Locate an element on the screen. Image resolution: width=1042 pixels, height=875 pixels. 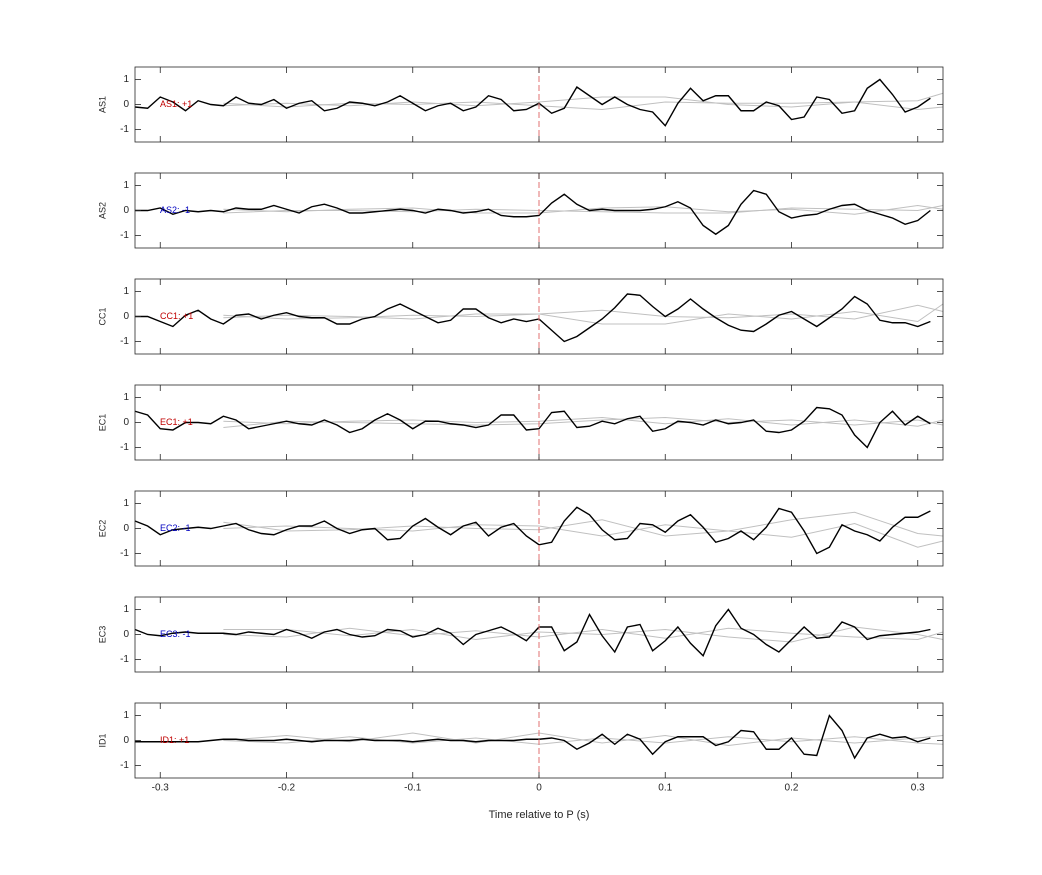
trace-label: AS2: -1 is located at coordinates (175, 210).